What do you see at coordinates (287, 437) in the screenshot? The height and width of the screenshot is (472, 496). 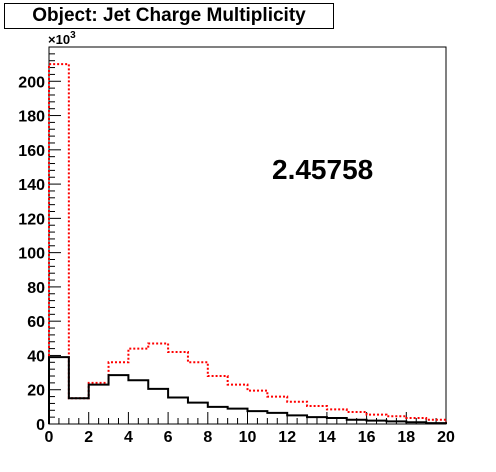 I see `x-tick-label: 12` at bounding box center [287, 437].